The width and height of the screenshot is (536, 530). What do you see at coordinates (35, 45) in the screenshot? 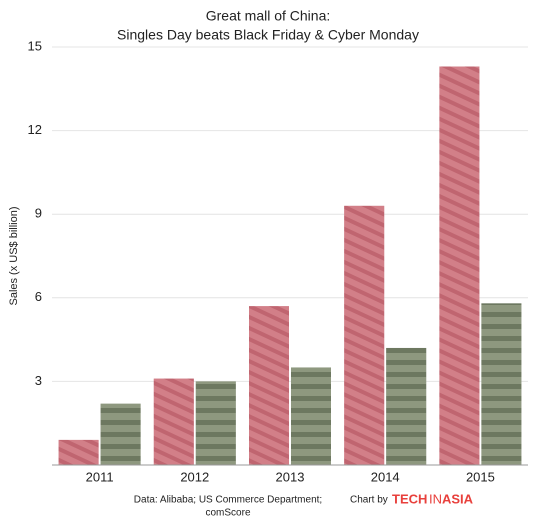
I see `y-tick-label: 15` at bounding box center [35, 45].